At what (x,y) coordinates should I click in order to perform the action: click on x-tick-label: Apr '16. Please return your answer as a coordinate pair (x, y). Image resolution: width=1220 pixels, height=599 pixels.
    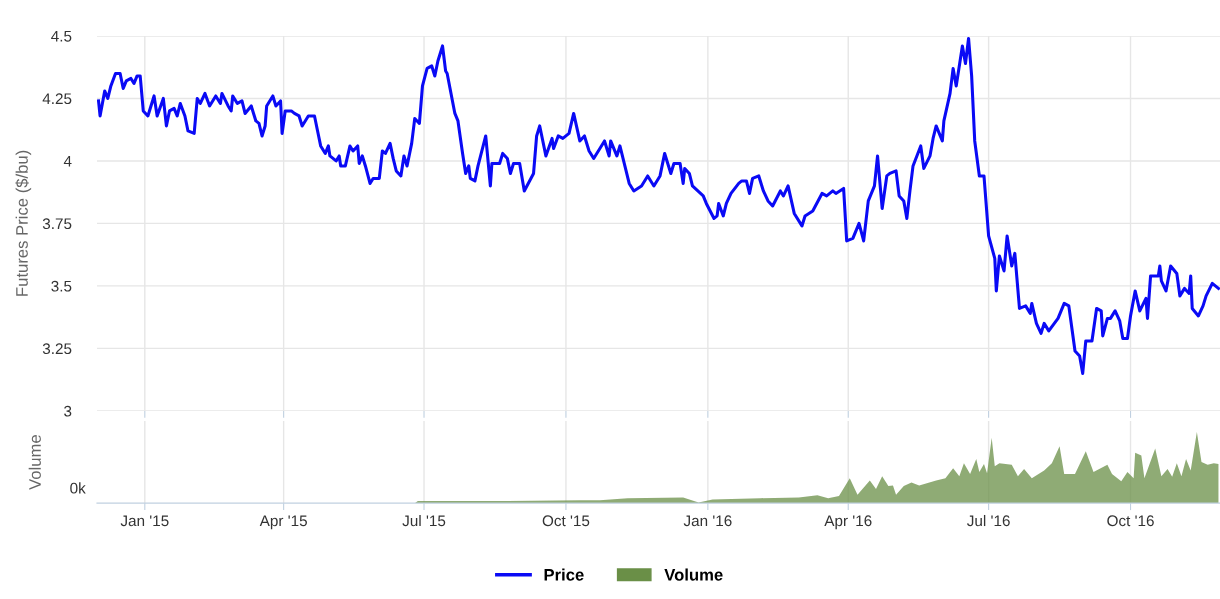
    Looking at the image, I should click on (848, 522).